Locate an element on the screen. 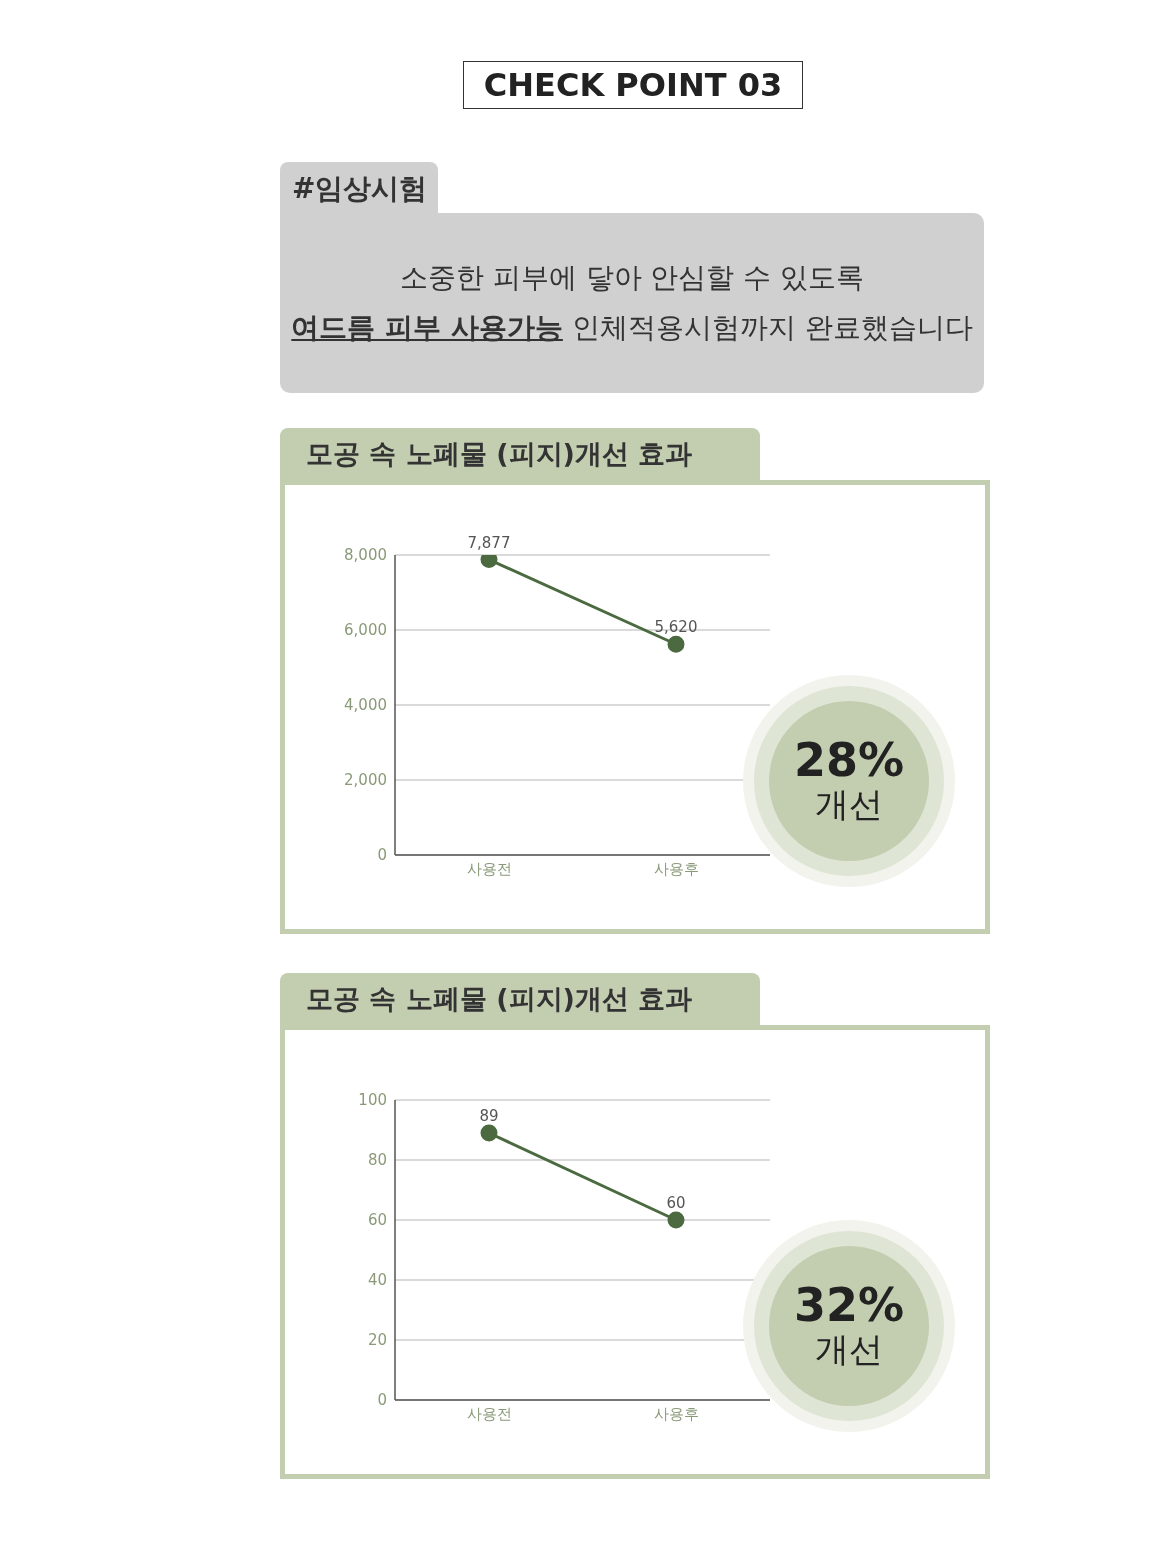  y-tick-label: 100 is located at coordinates (372, 1100).